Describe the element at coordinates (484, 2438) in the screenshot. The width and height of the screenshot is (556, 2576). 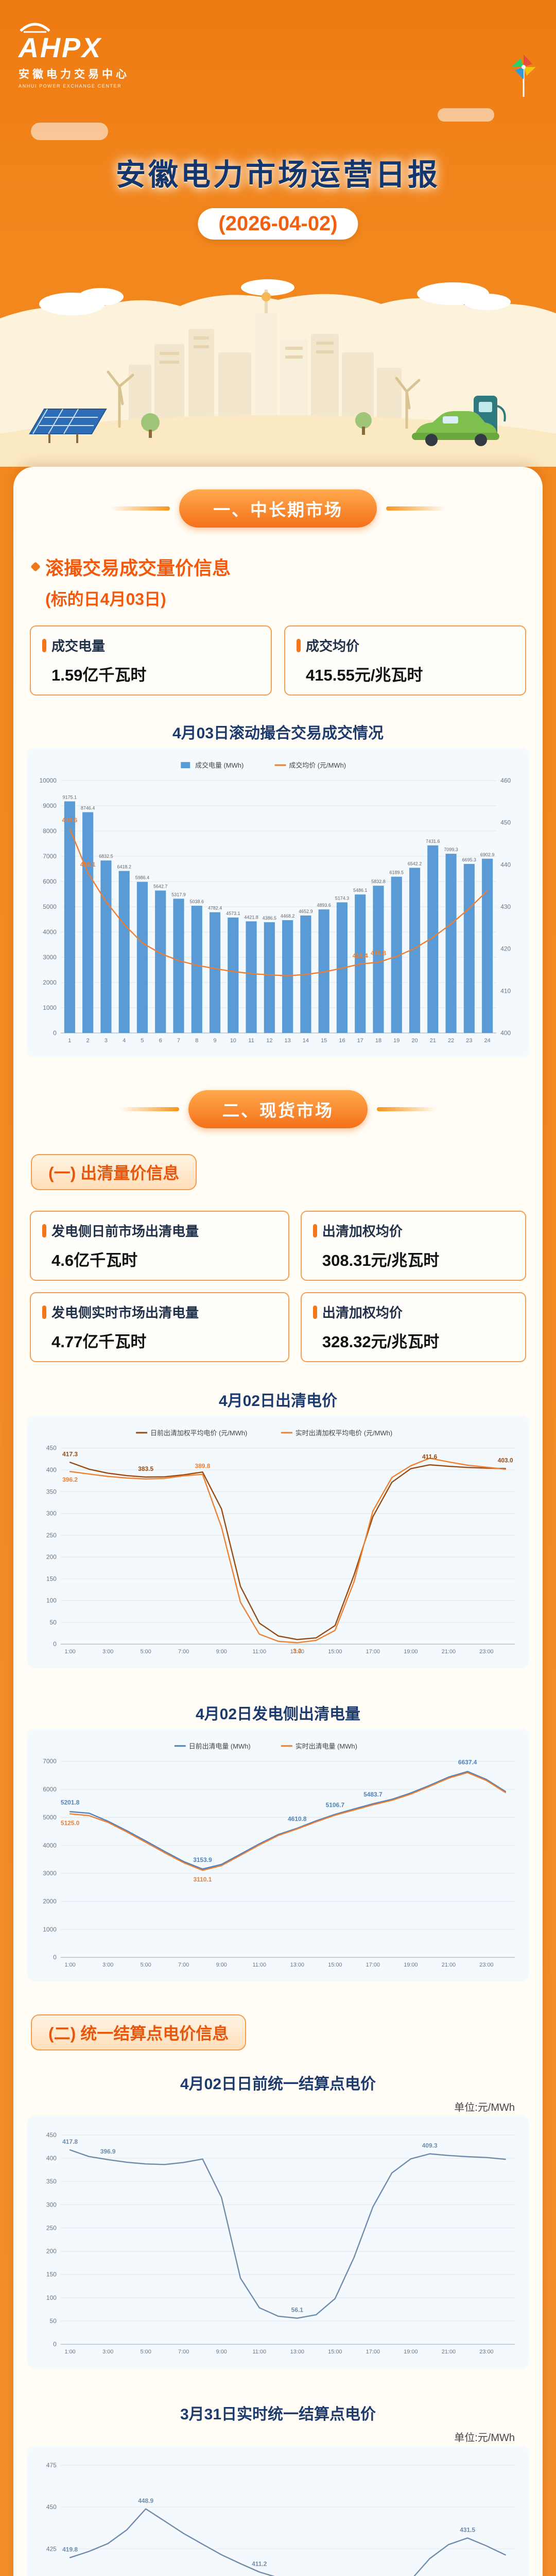
I see `unit-label: 单位:元/MWh` at that location.